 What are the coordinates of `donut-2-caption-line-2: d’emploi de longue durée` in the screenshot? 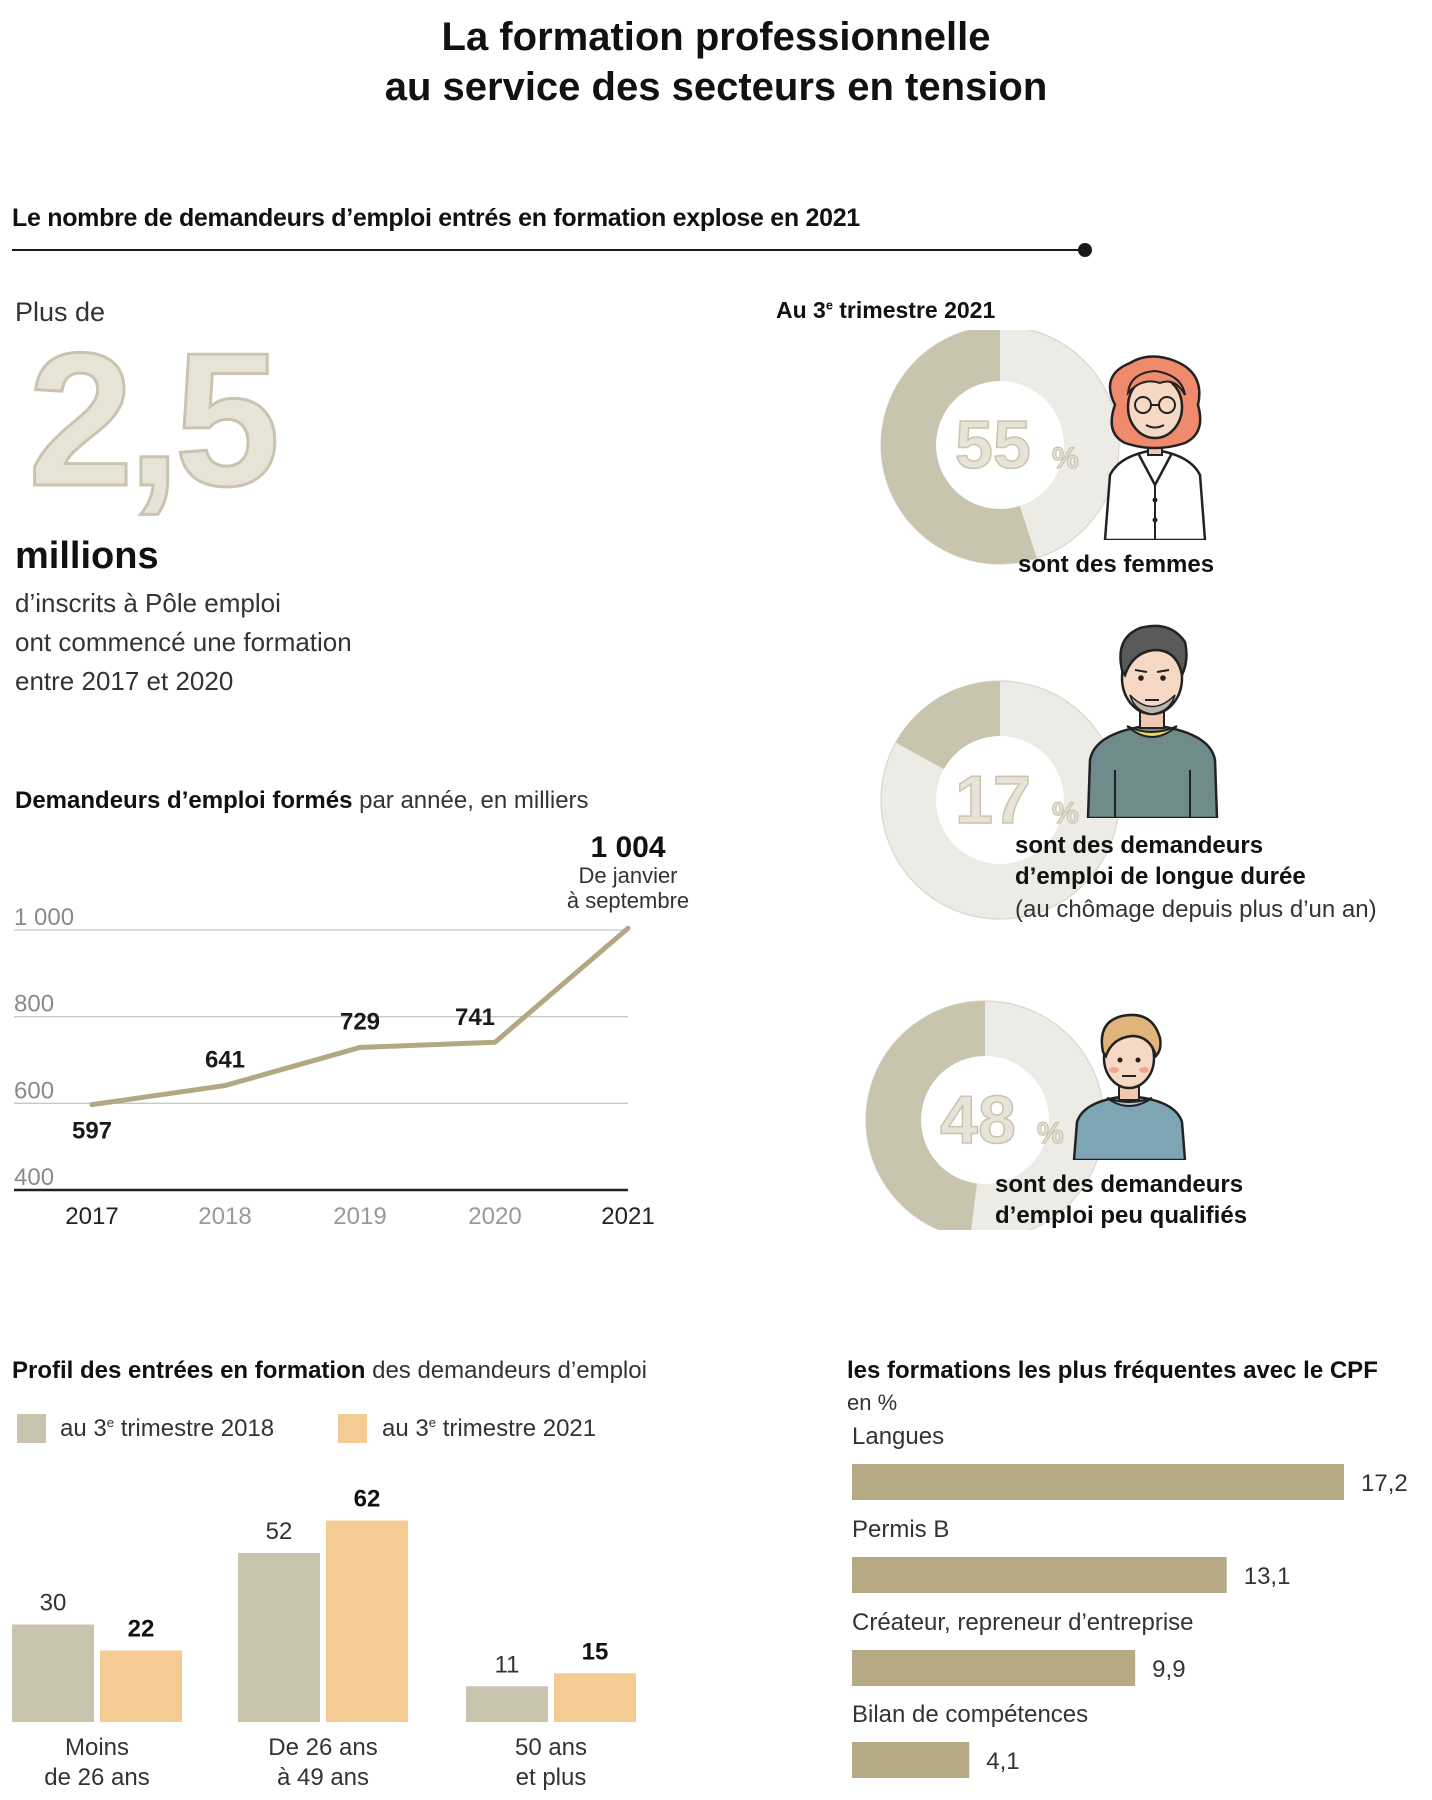 It's located at (1160, 876).